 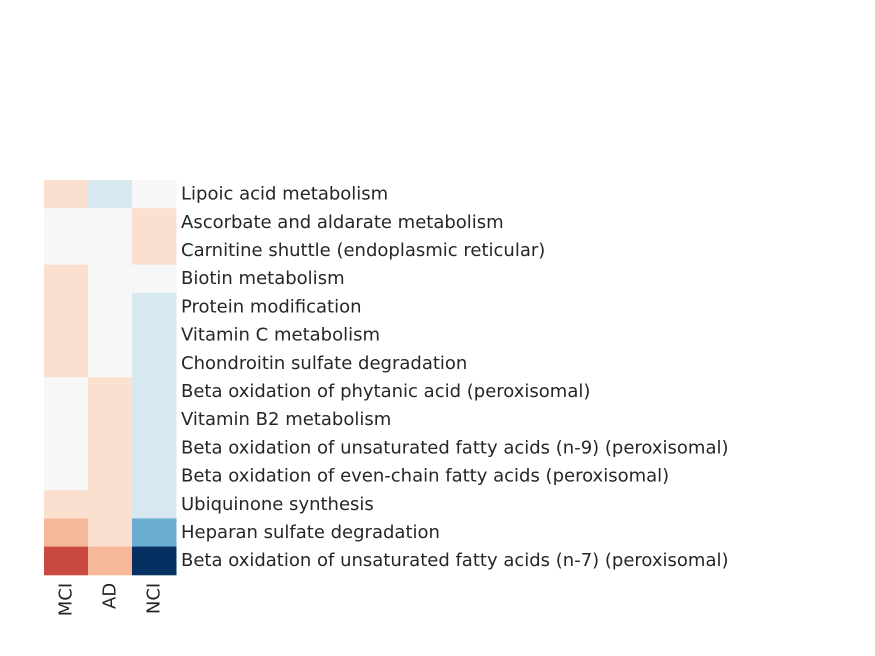 What do you see at coordinates (286, 419) in the screenshot?
I see `row-label: Vitamin B2 metabolism` at bounding box center [286, 419].